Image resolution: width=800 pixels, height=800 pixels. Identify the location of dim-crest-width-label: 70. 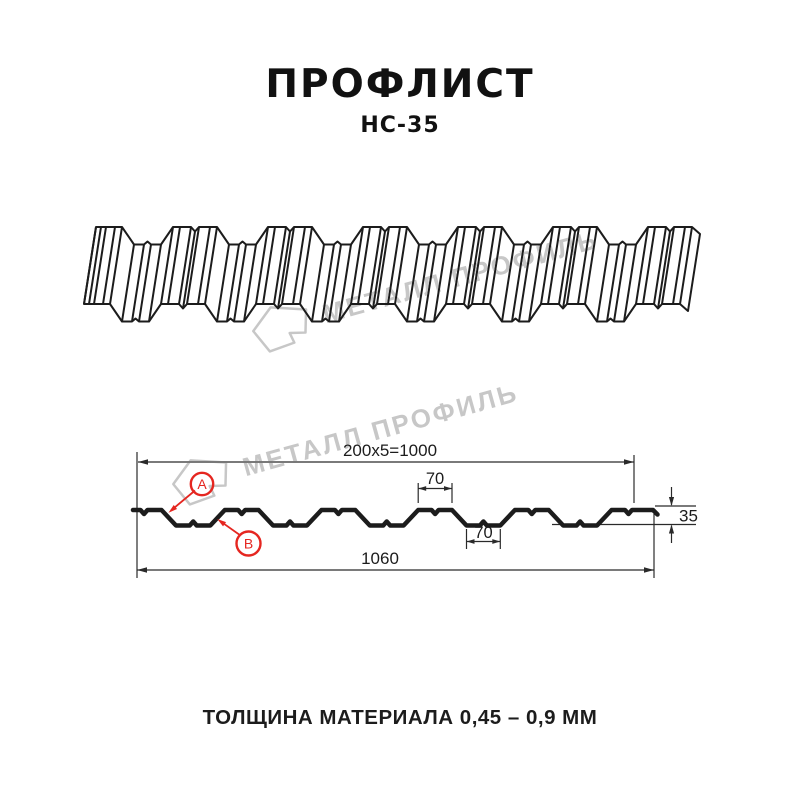
(435, 479).